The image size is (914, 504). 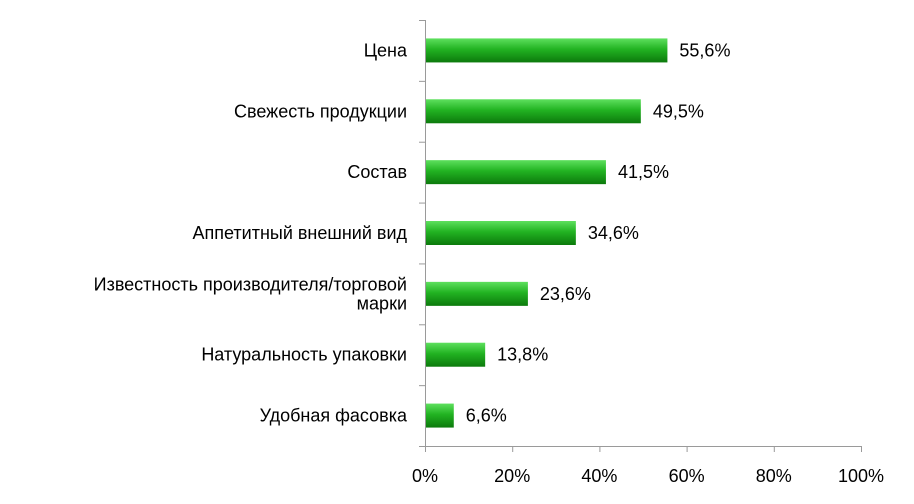 I want to click on category-label: Состав, so click(x=377, y=172).